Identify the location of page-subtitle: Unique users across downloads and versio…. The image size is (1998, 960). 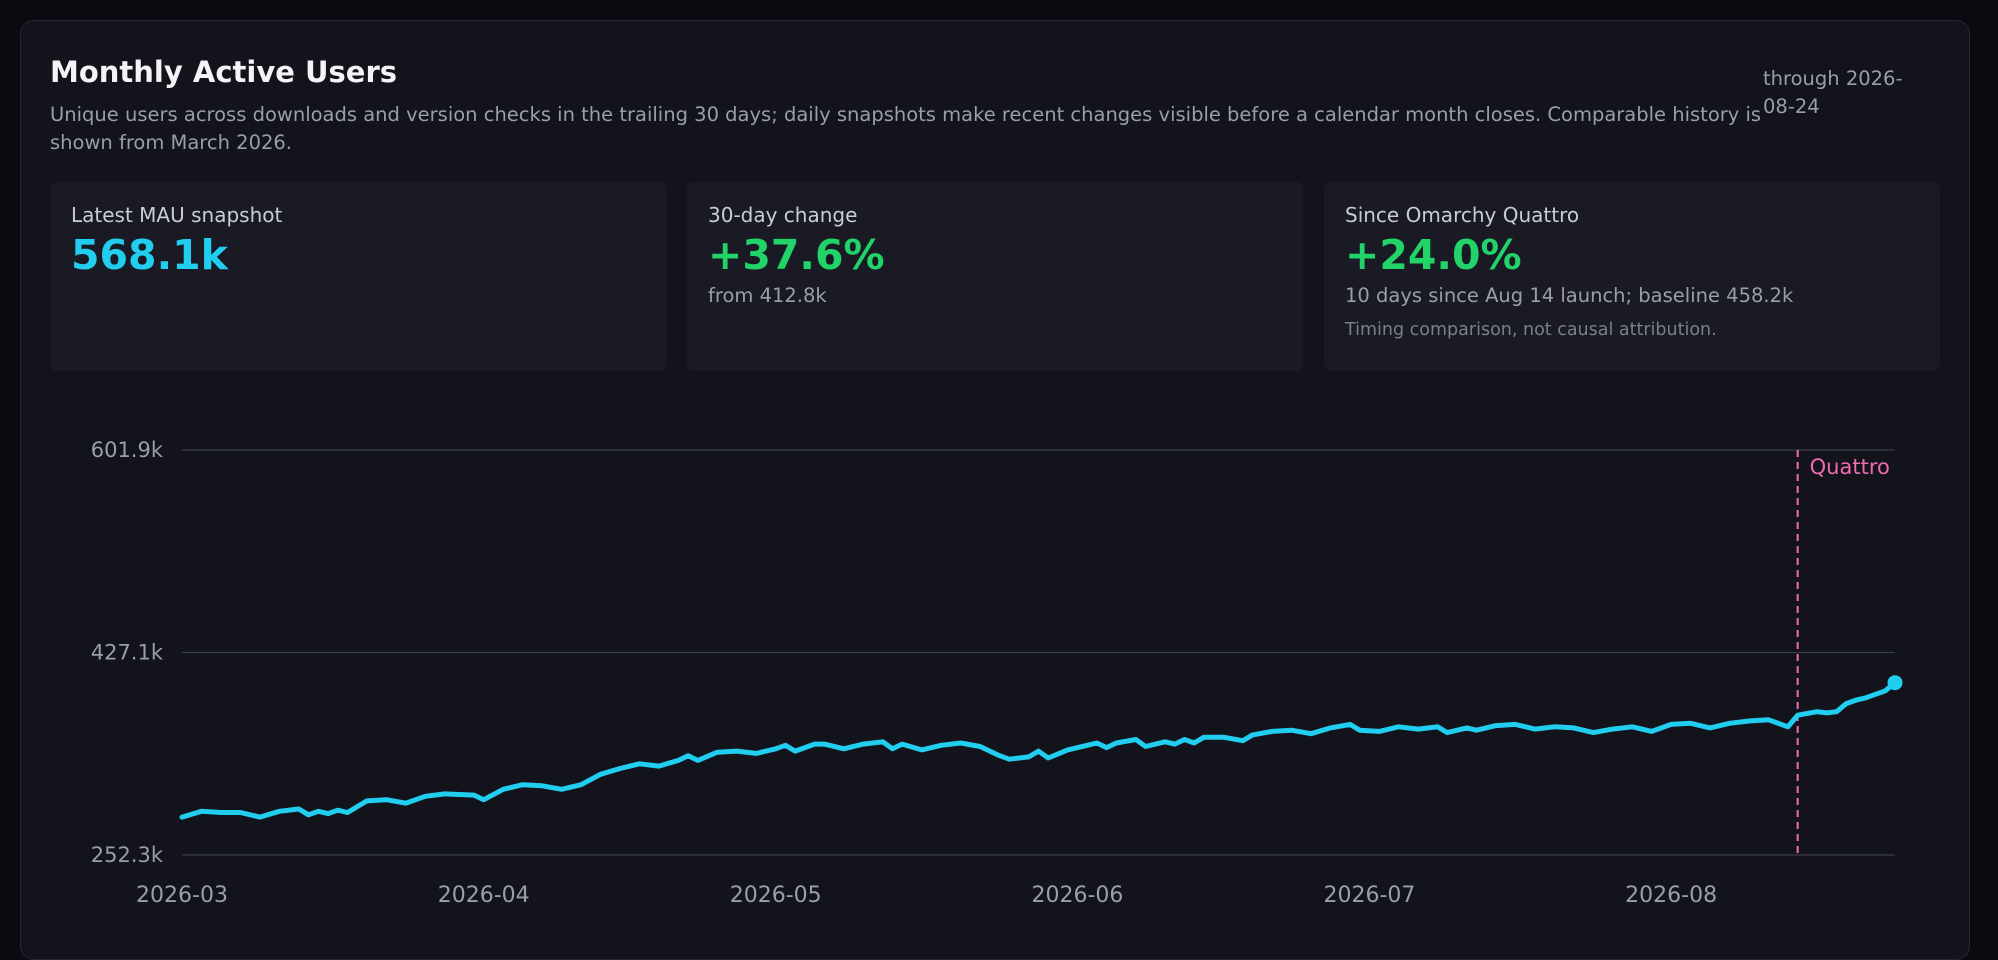
(906, 128).